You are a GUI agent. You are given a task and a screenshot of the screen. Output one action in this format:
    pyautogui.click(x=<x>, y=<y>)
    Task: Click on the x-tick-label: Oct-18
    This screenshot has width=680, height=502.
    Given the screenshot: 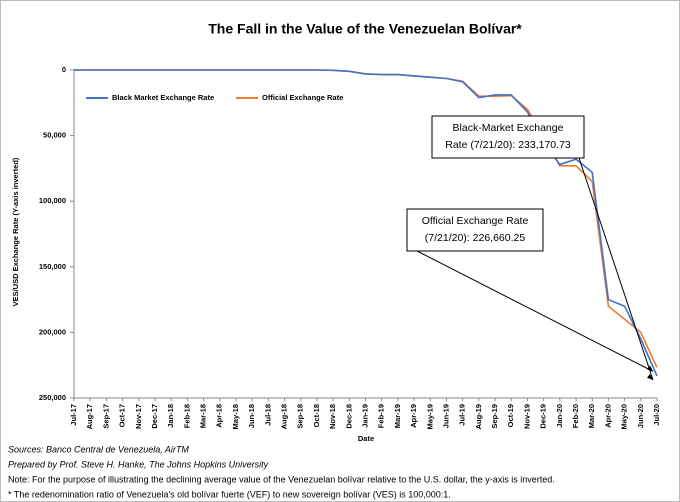 What is the action you would take?
    pyautogui.click(x=316, y=415)
    